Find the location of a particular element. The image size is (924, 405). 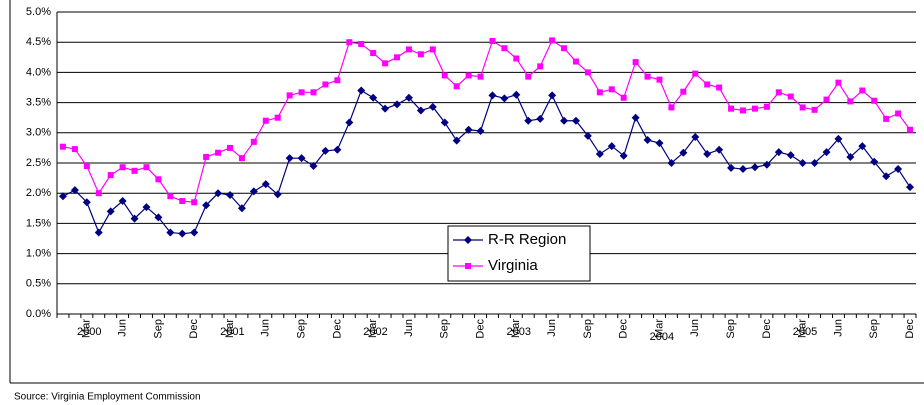

y-tick-label: 1.0% is located at coordinates (38, 254).